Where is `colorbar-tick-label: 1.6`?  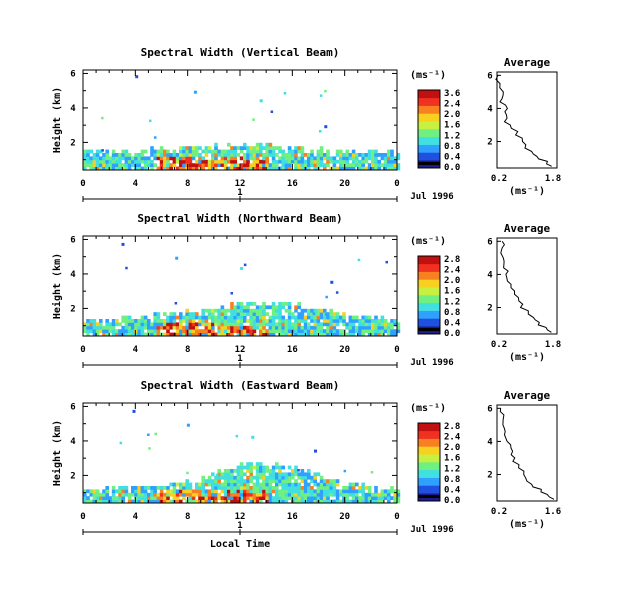
colorbar-tick-label: 1.6 is located at coordinates (452, 126).